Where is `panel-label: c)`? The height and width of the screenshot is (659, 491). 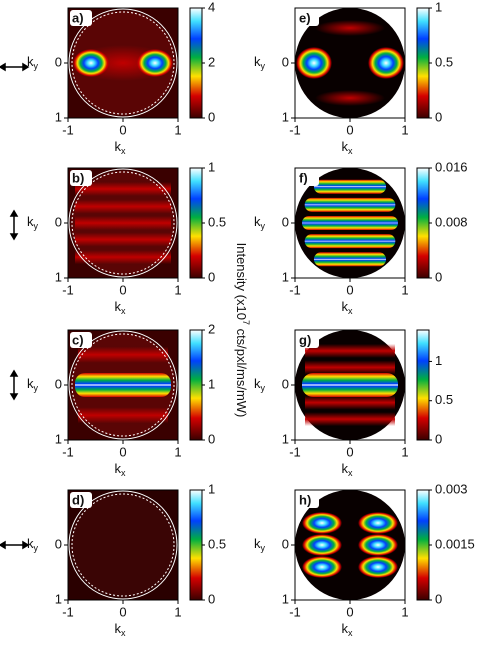
panel-label: c) is located at coordinates (81, 340).